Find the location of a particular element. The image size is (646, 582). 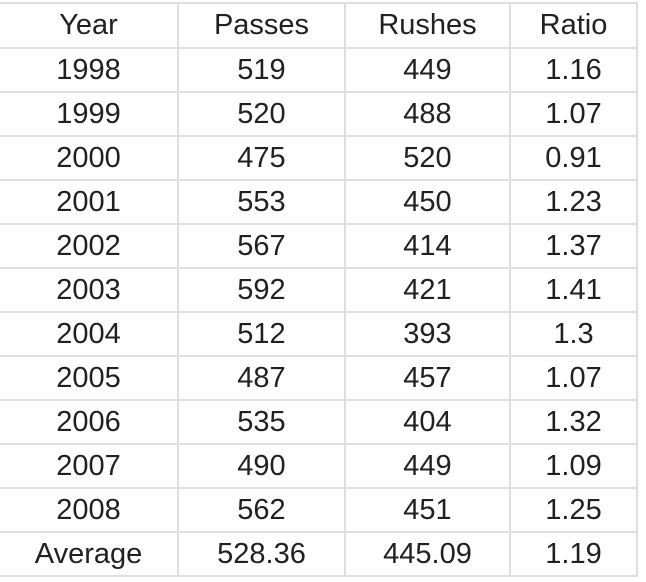

value-cell: 592 is located at coordinates (261, 290).